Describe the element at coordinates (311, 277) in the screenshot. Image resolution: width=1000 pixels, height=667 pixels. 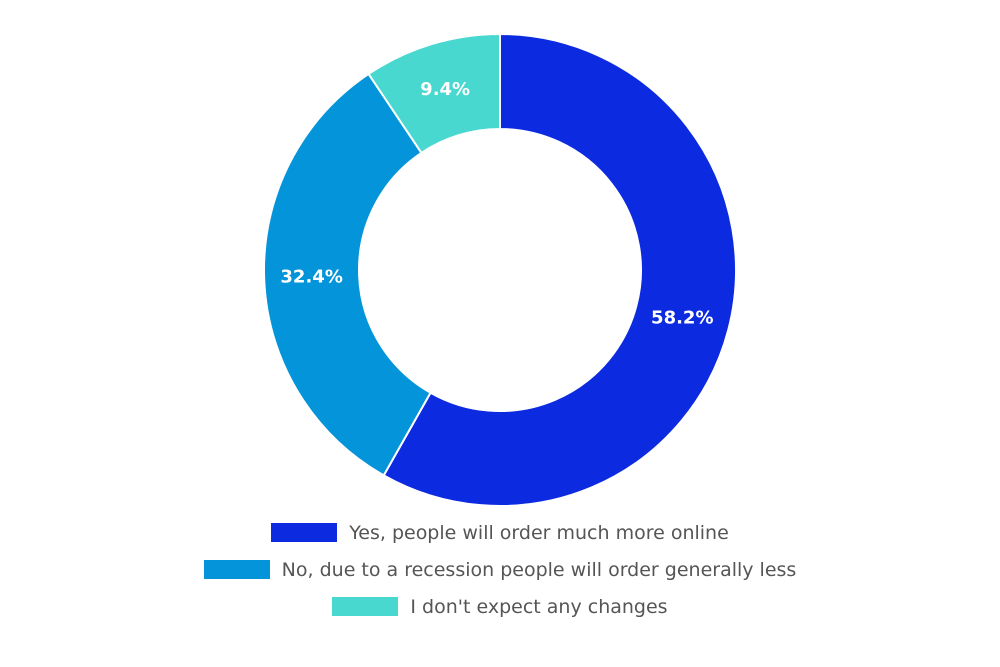
I see `slice-label-no: 32.4%` at that location.